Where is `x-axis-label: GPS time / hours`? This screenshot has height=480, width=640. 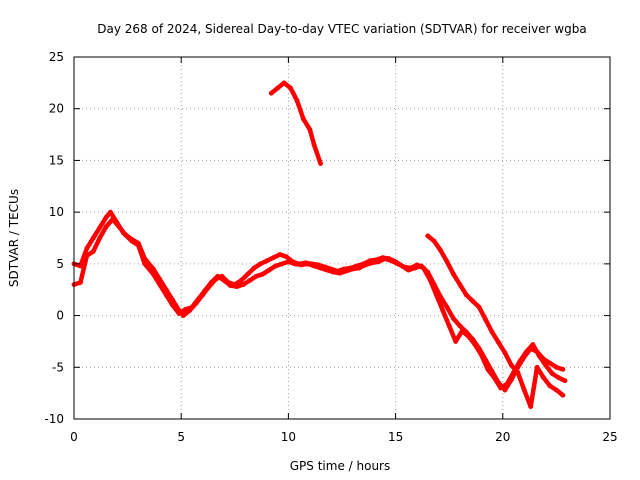
x-axis-label: GPS time / hours is located at coordinates (340, 466).